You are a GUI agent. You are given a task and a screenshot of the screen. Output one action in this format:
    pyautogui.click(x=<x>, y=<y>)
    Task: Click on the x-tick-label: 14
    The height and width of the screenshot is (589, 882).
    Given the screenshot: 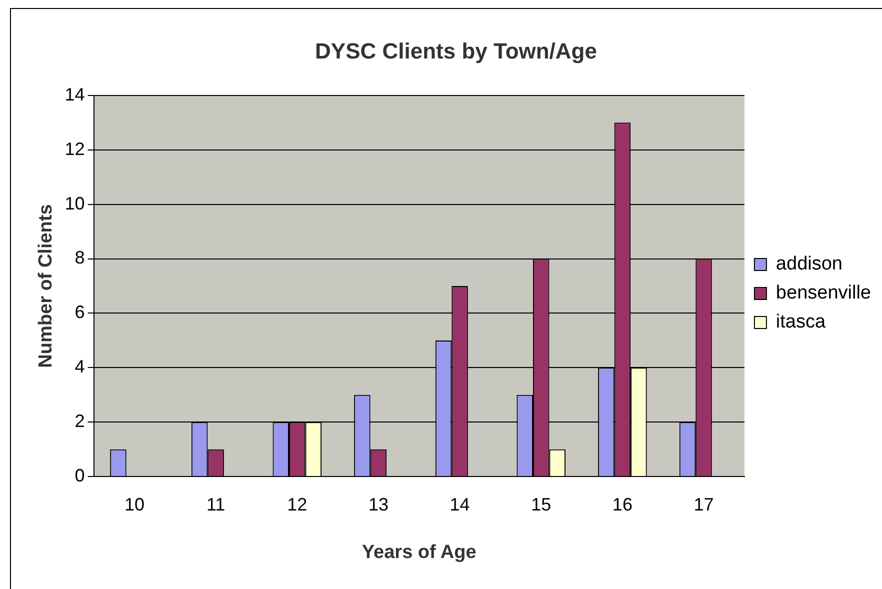 What is the action you would take?
    pyautogui.click(x=460, y=504)
    